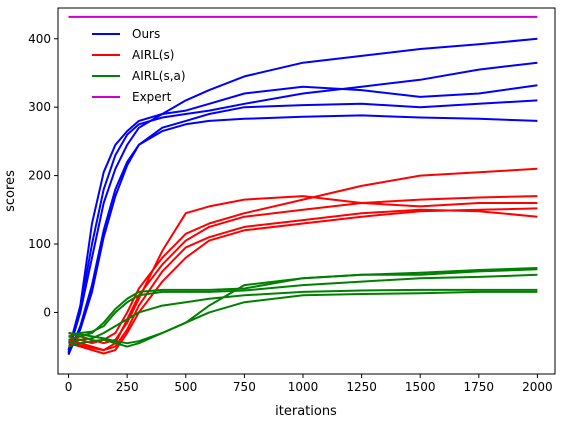  Describe the element at coordinates (39, 244) in the screenshot. I see `y-tick-label: 100` at that location.